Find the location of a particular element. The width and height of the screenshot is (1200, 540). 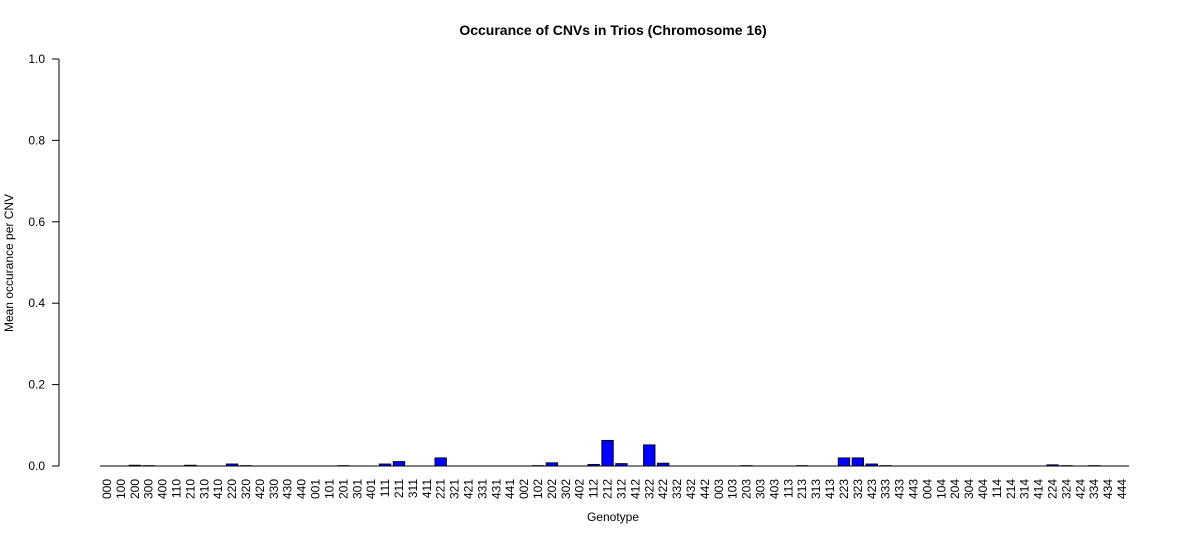

x-tick-label: 114 is located at coordinates (997, 488).